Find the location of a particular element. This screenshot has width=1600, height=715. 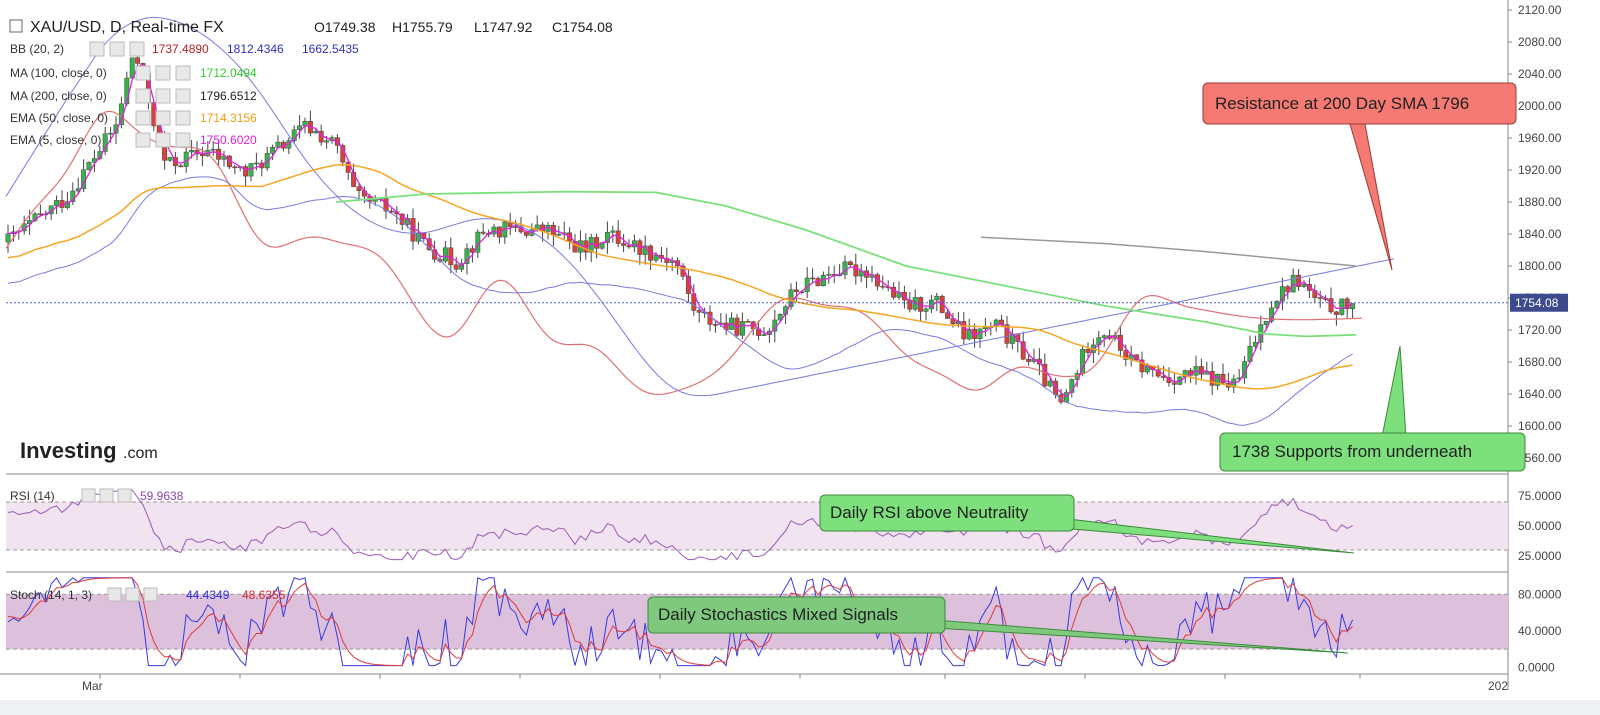

time-label-year: 202 is located at coordinates (1498, 686).